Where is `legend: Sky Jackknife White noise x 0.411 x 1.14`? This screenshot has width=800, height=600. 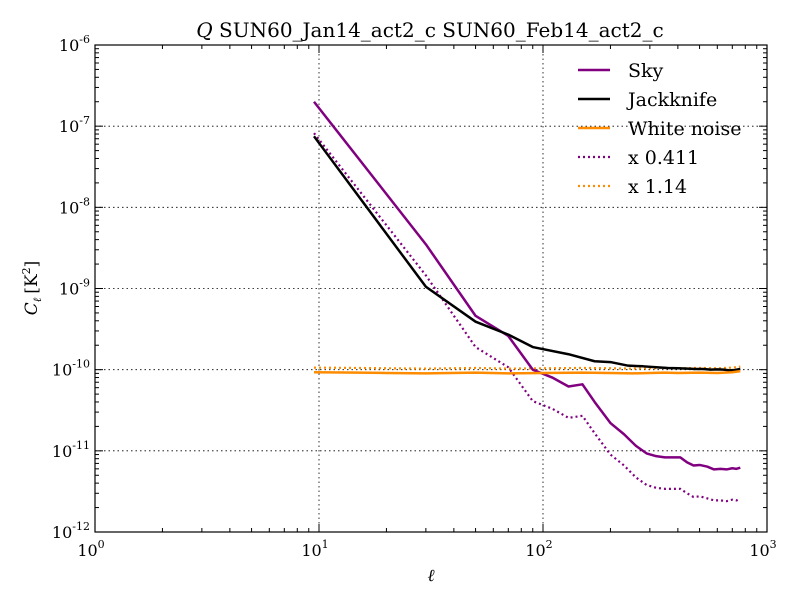
legend: Sky Jackknife White noise x 0.411 x 1.14 is located at coordinates (660, 129).